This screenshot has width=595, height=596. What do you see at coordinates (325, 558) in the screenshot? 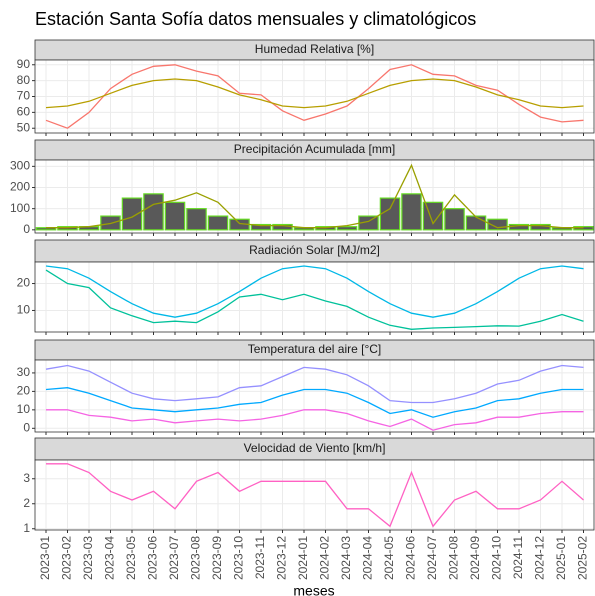
I see `x-tick-label: 2024-02` at bounding box center [325, 558].